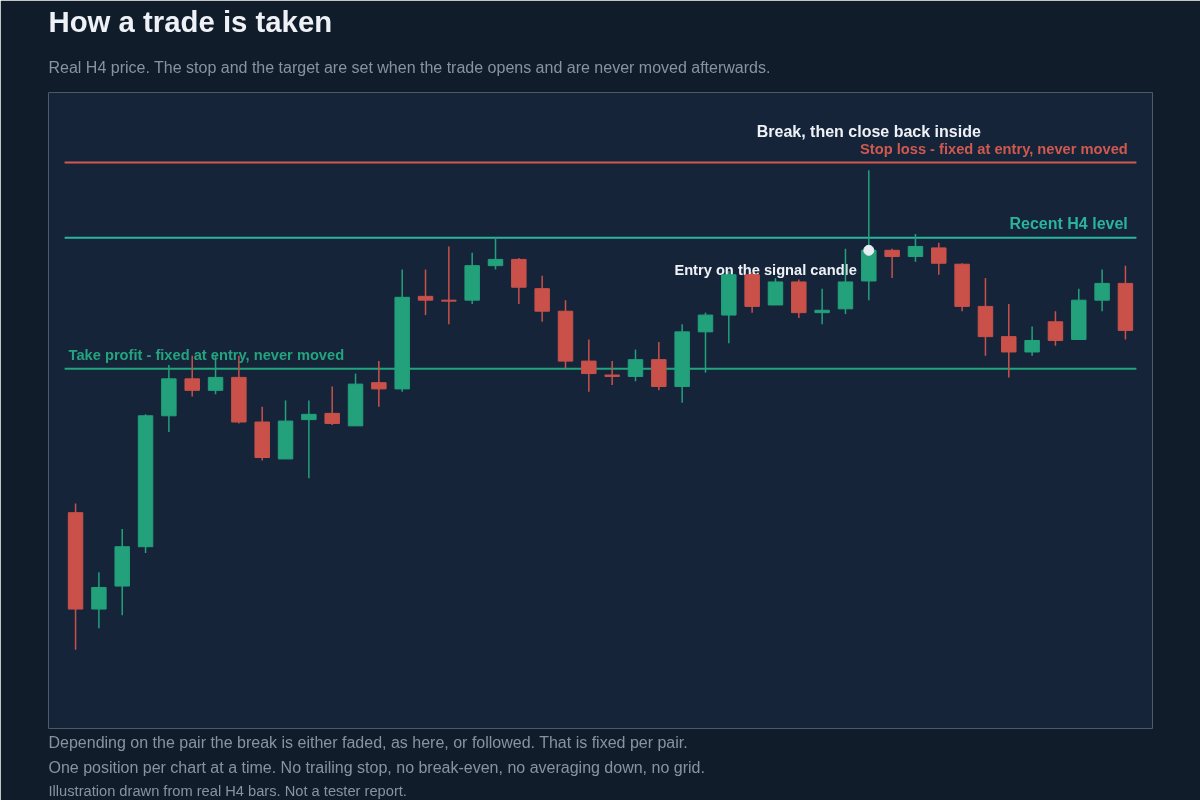 Image resolution: width=1200 pixels, height=800 pixels. What do you see at coordinates (190, 21) in the screenshot?
I see `chart-title: How a trade is taken` at bounding box center [190, 21].